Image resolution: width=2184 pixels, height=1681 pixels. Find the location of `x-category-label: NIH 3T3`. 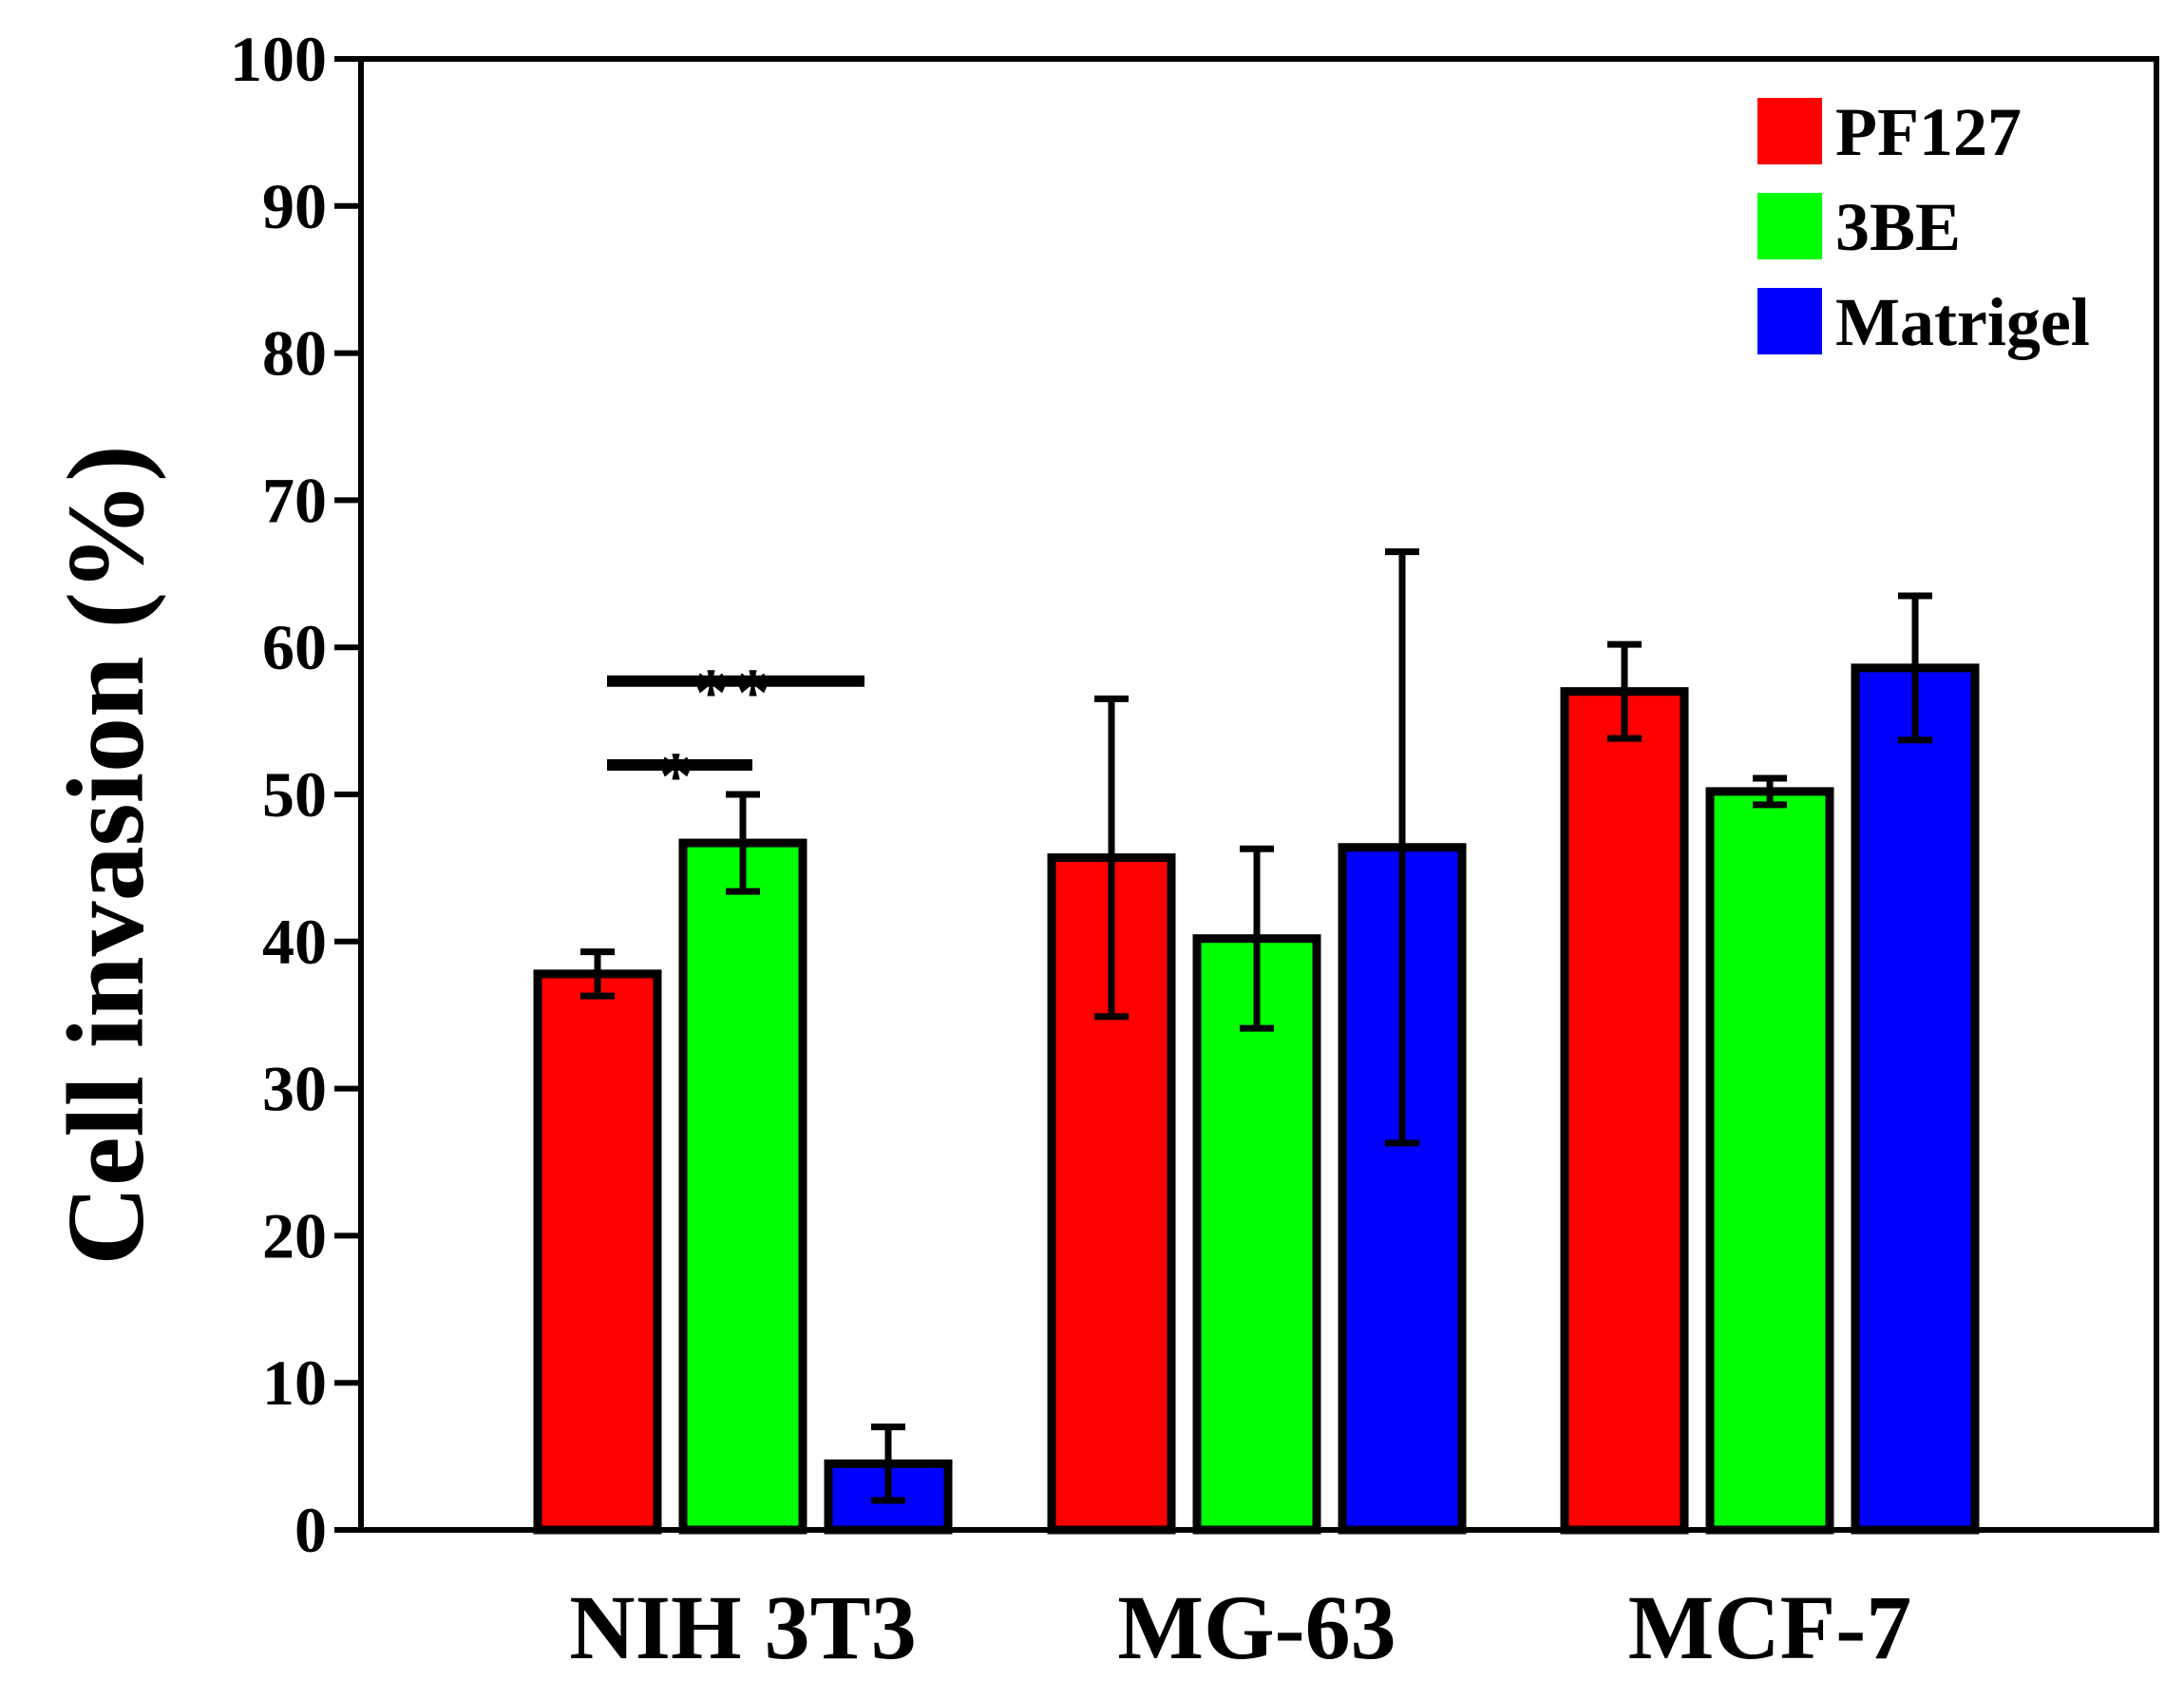

x-category-label: NIH 3T3 is located at coordinates (743, 1627).